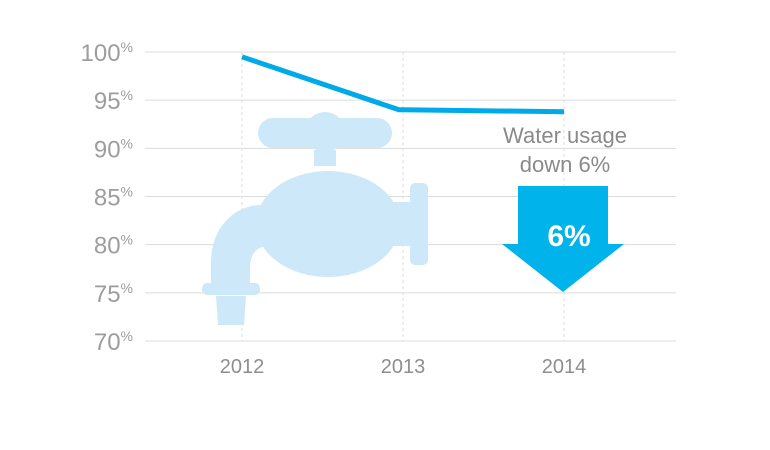  Describe the element at coordinates (101, 53) in the screenshot. I see `y-tick-value: 100` at that location.